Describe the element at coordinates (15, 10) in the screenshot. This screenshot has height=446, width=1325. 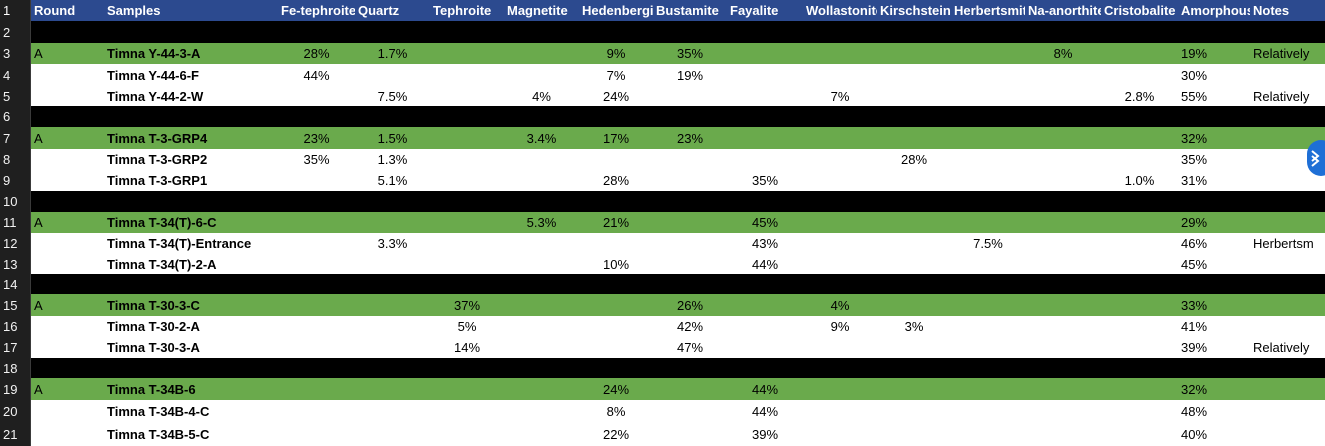
I see `row-number: 1` at that location.